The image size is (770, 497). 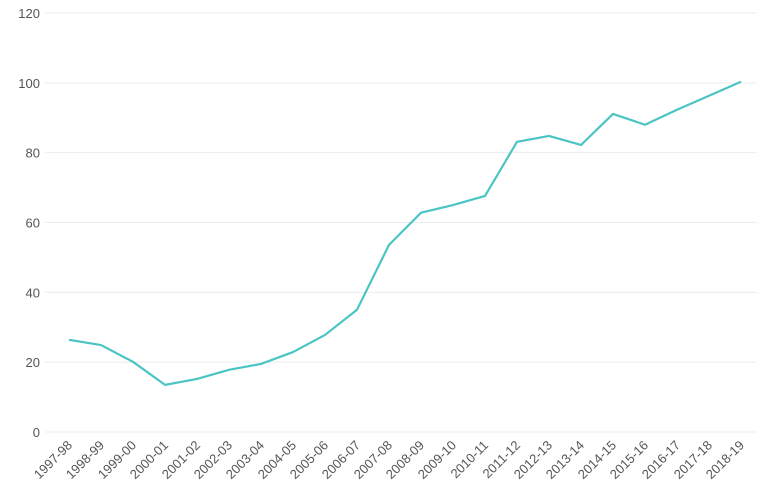 What do you see at coordinates (29, 83) in the screenshot?
I see `y-tick-label: 100` at bounding box center [29, 83].